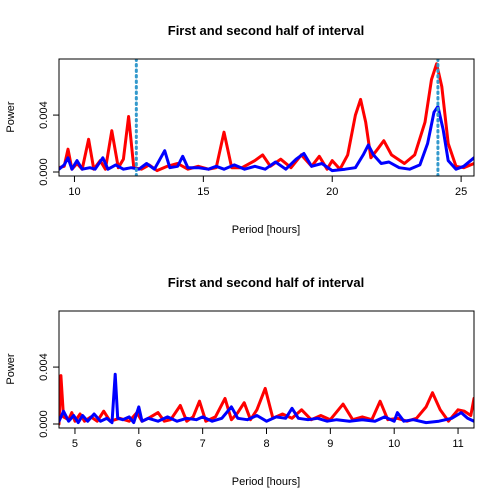  I want to click on x-tick-label: 20, so click(332, 192).